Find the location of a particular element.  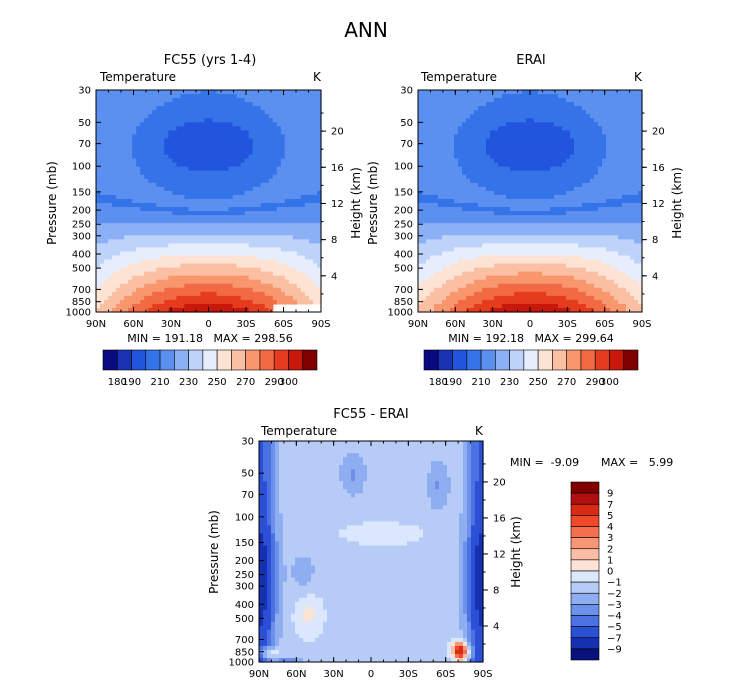

colorbar-box is located at coordinates (224, 360).